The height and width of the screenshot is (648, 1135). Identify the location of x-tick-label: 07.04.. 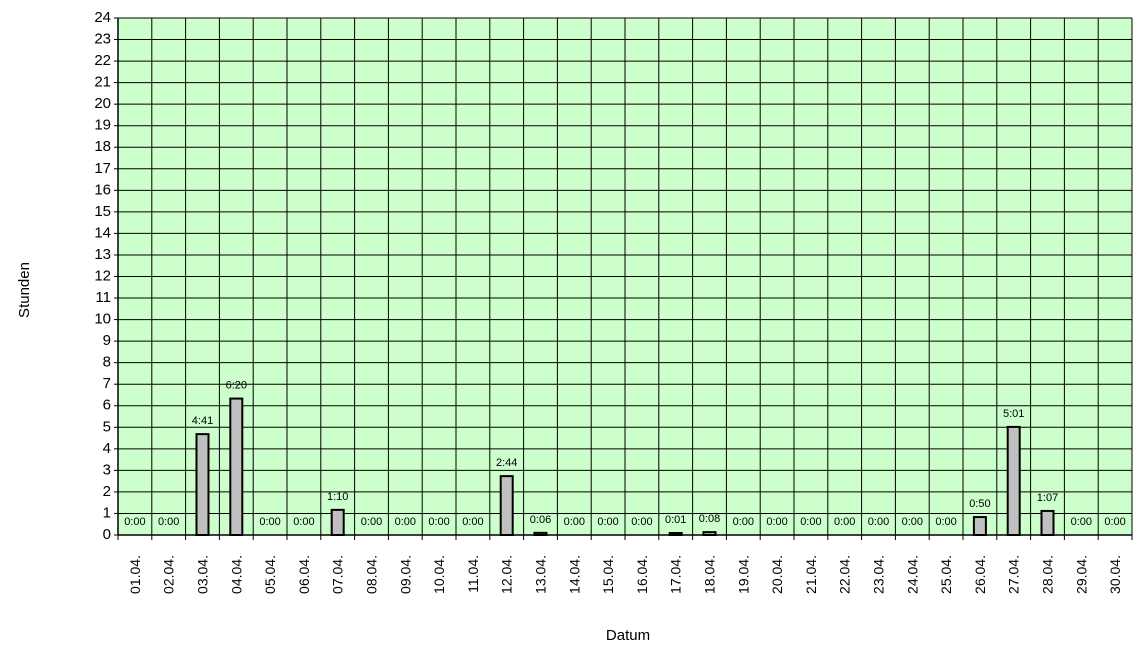
(338, 574).